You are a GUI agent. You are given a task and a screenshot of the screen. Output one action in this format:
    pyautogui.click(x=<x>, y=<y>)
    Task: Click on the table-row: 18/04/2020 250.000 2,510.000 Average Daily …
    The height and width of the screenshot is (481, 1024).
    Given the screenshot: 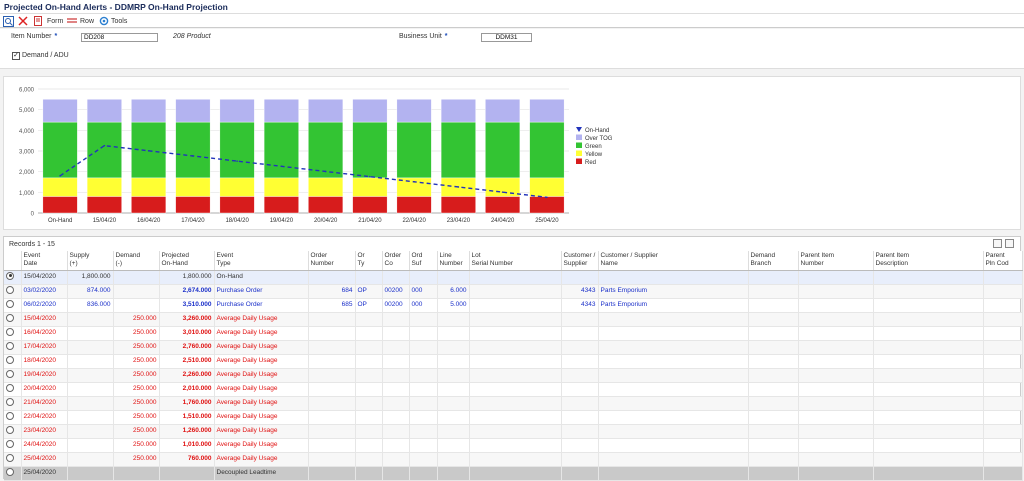 What is the action you would take?
    pyautogui.click(x=513, y=361)
    